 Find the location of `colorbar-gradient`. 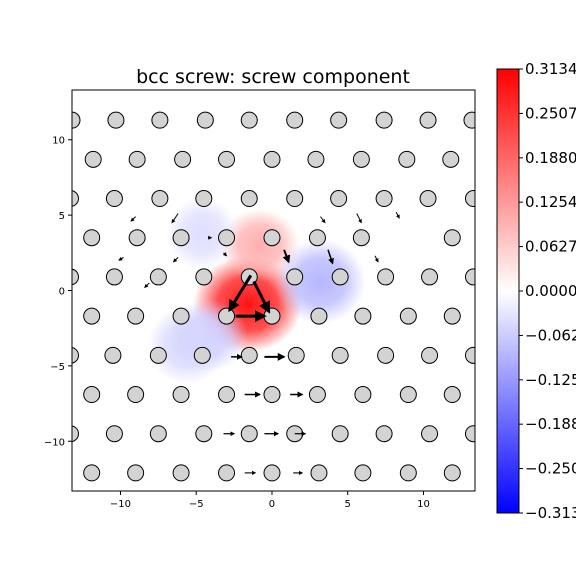

colorbar-gradient is located at coordinates (508, 291).